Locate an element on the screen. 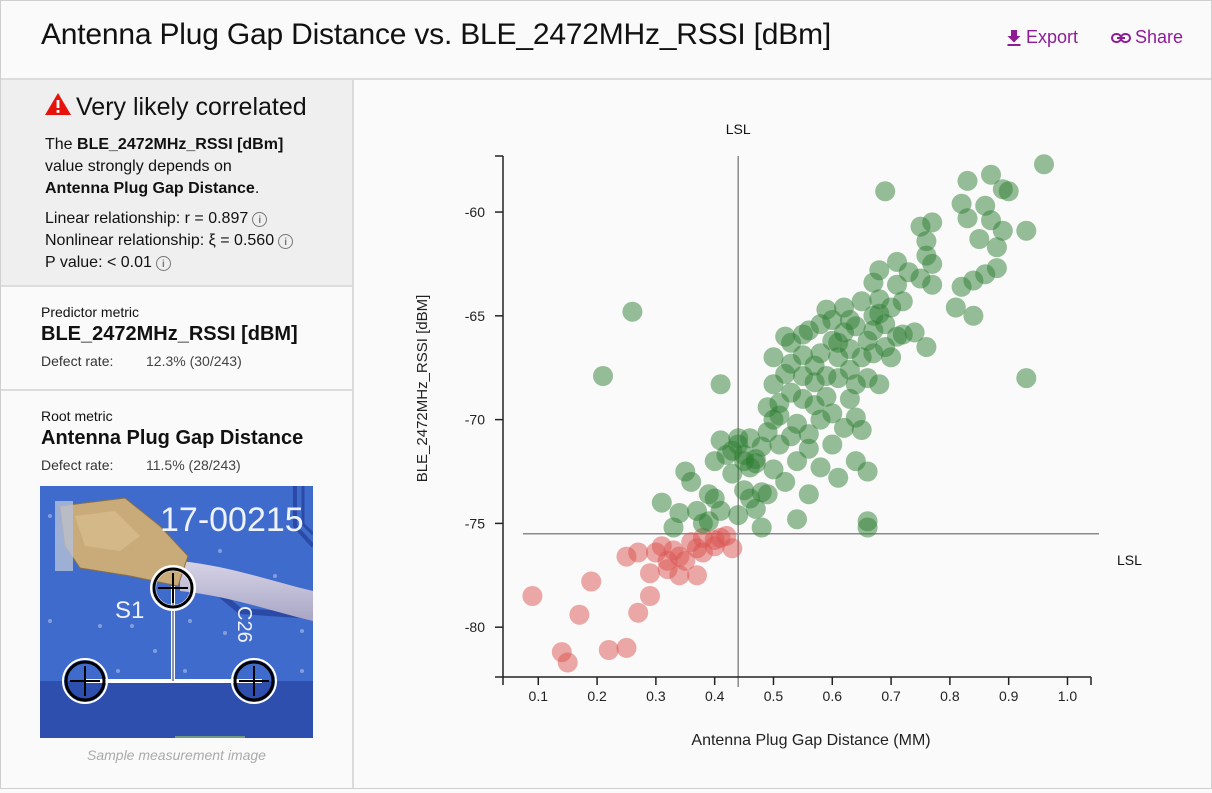  pvalue-text: P value: < 0.01 is located at coordinates (98, 262).